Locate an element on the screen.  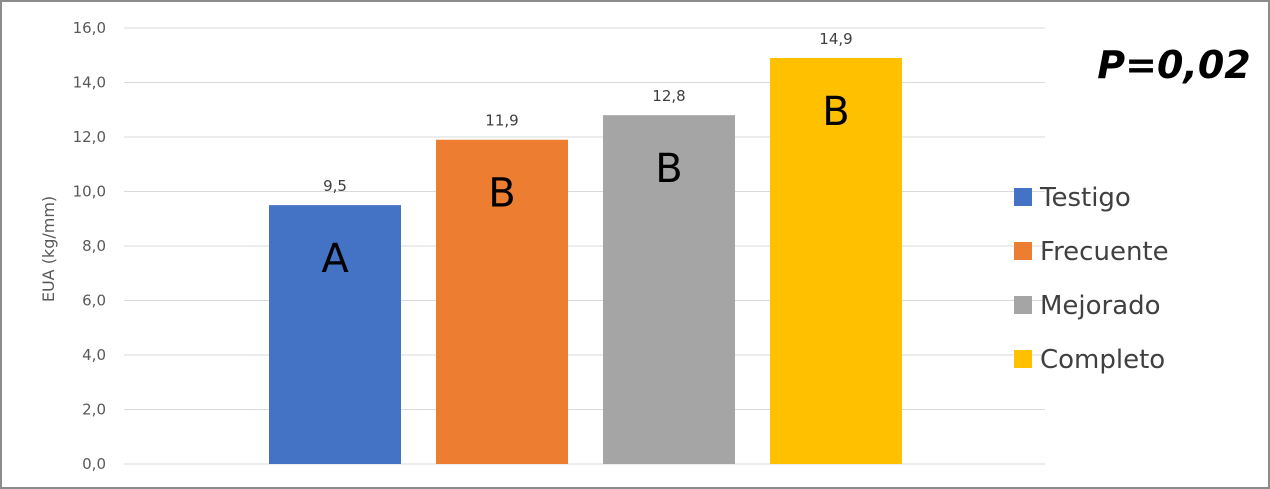
legend: Testigo Frecuente Mejorado Completo is located at coordinates (1091, 279).